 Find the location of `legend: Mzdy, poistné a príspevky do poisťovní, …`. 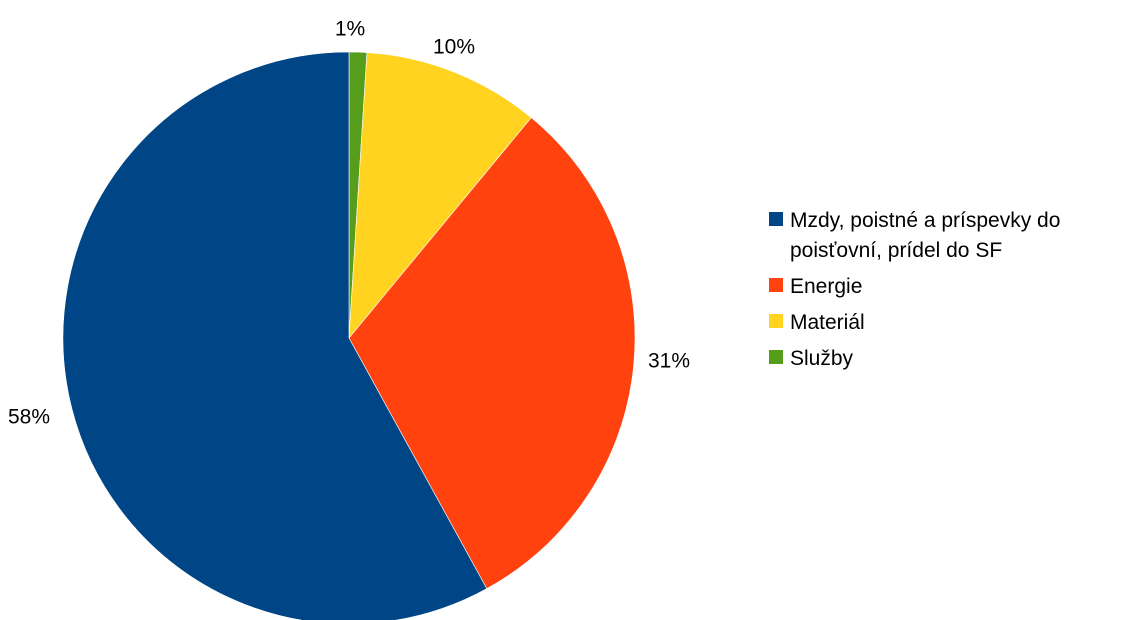

legend: Mzdy, poistné a príspevky do poisťovní, … is located at coordinates (950, 293).